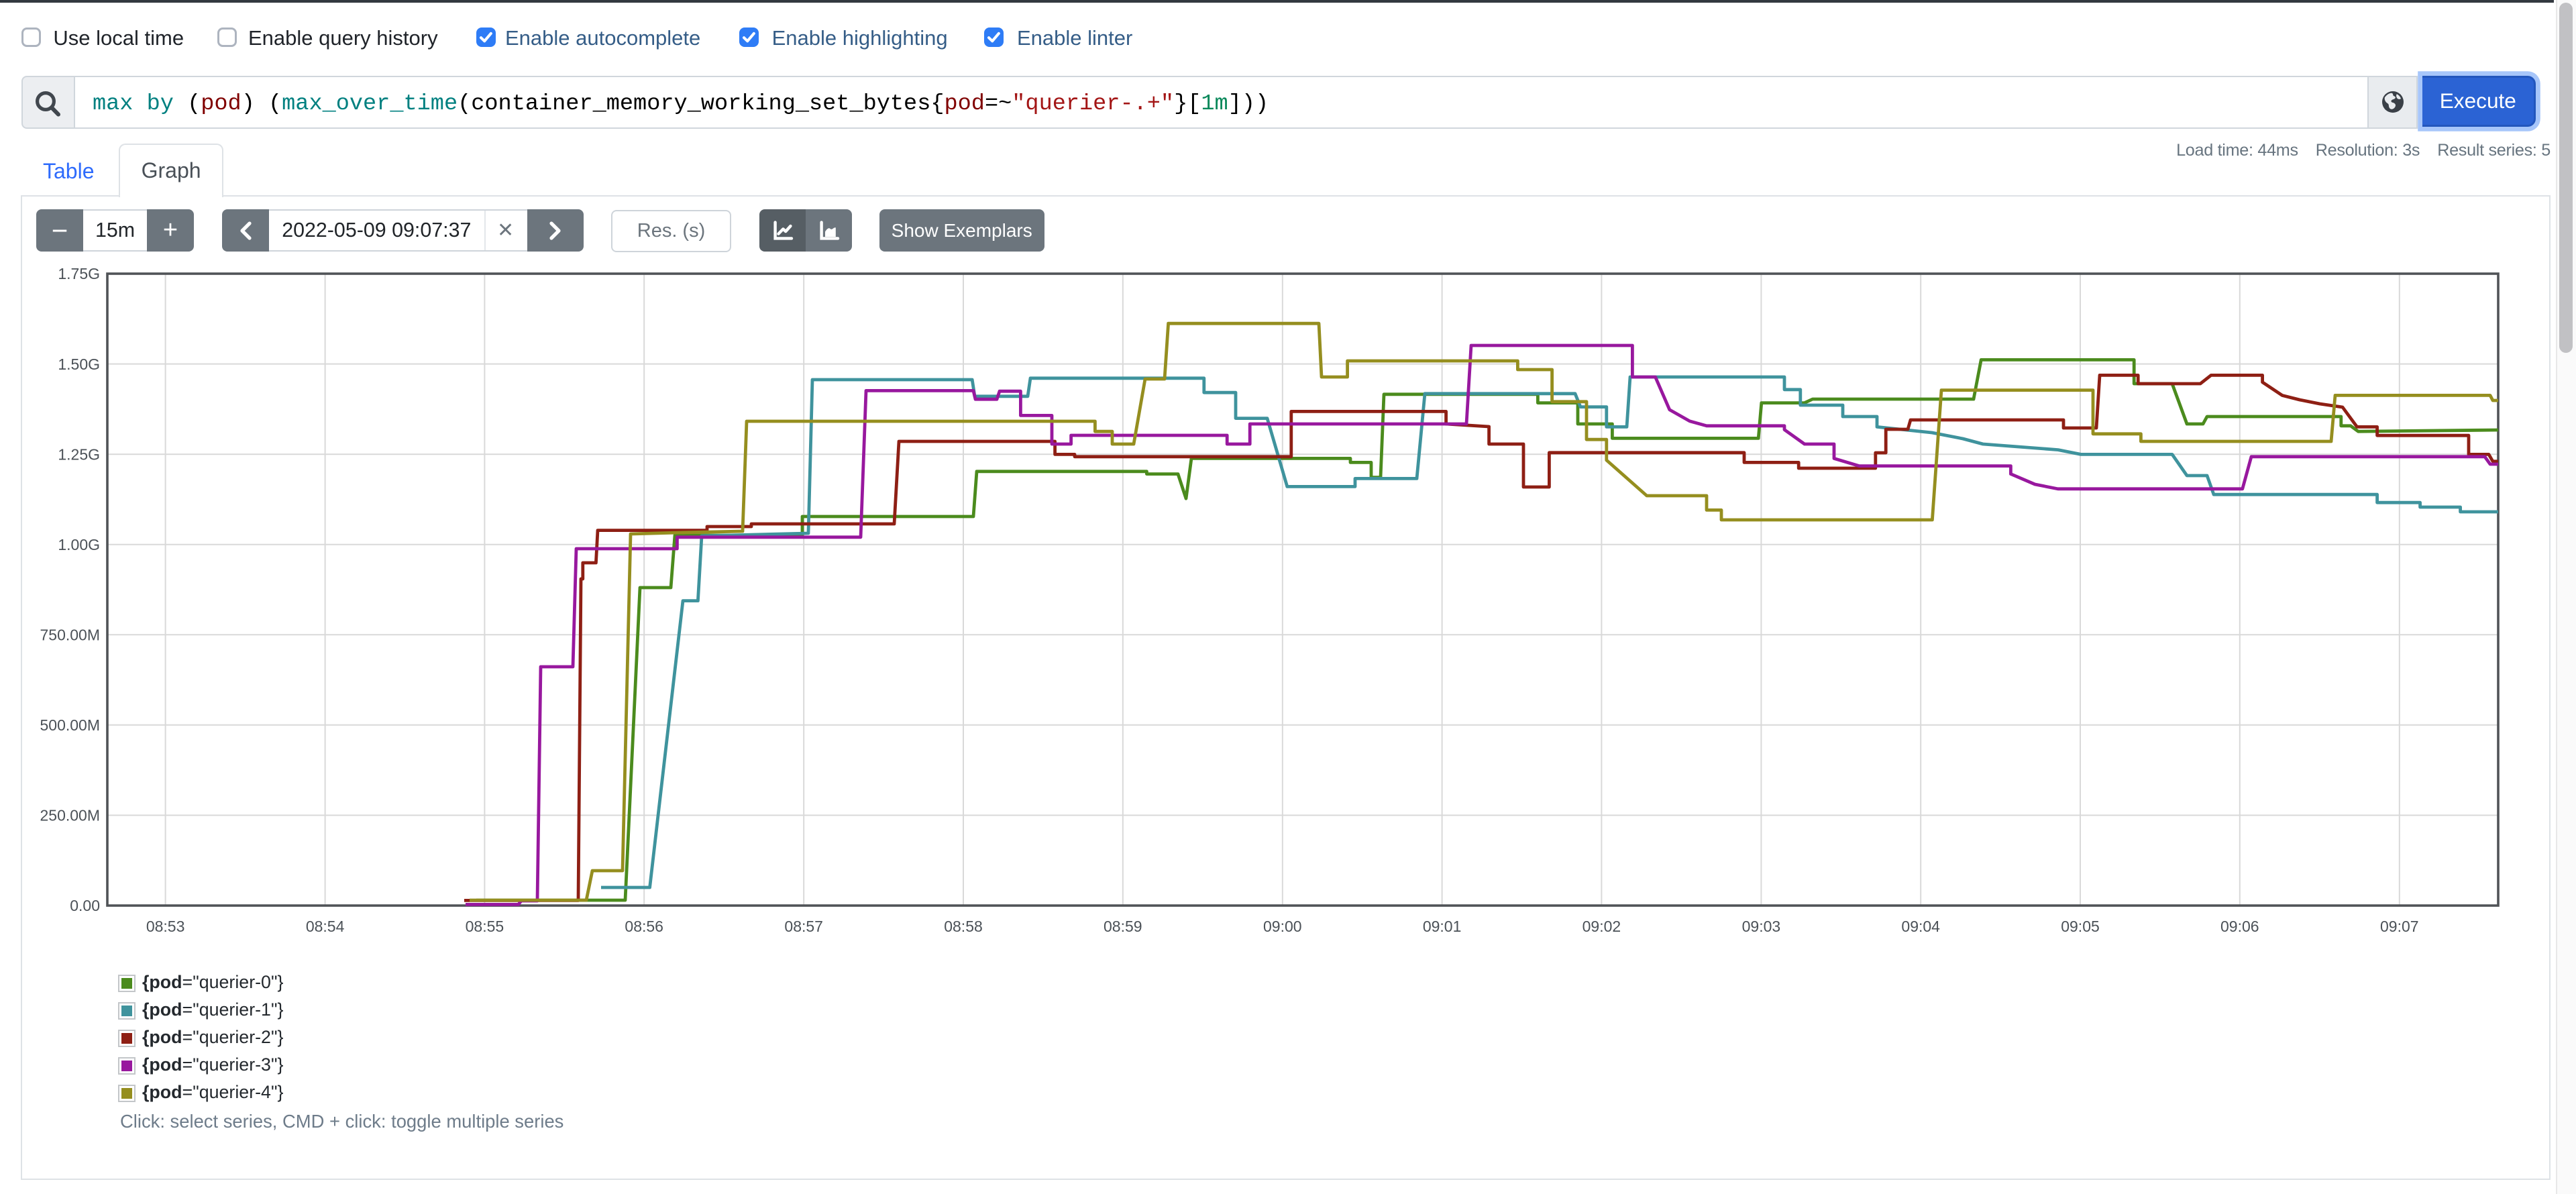 The width and height of the screenshot is (2576, 1194). Describe the element at coordinates (1920, 926) in the screenshot. I see `svg-text: 09:04` at that location.